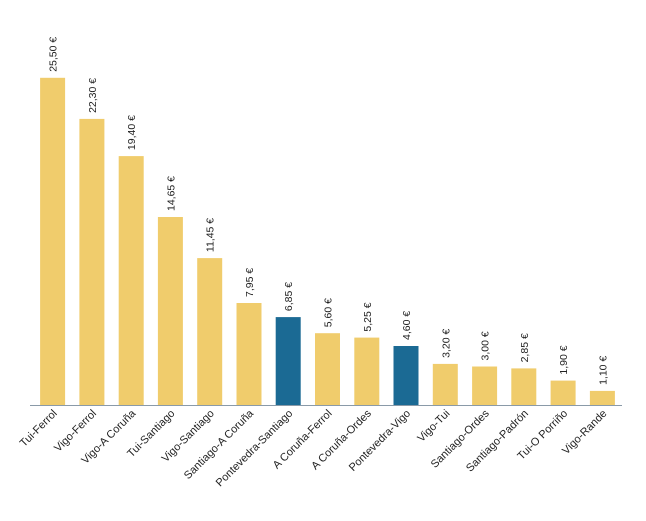  Describe the element at coordinates (93, 95) in the screenshot. I see `value-label-vigo-ferrol: 22,30 €` at that location.